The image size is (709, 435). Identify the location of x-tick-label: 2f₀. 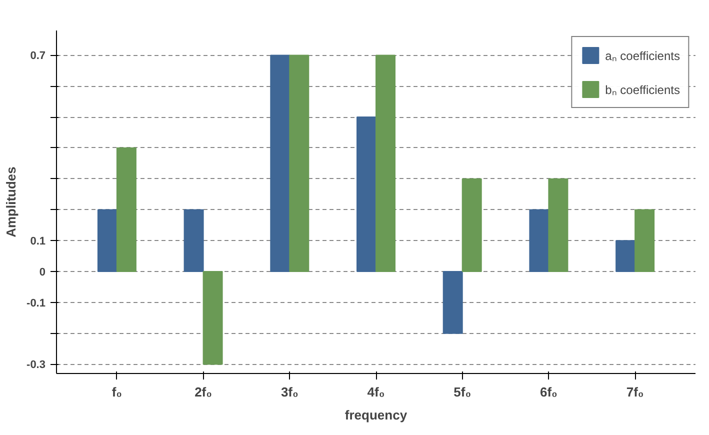
(203, 392).